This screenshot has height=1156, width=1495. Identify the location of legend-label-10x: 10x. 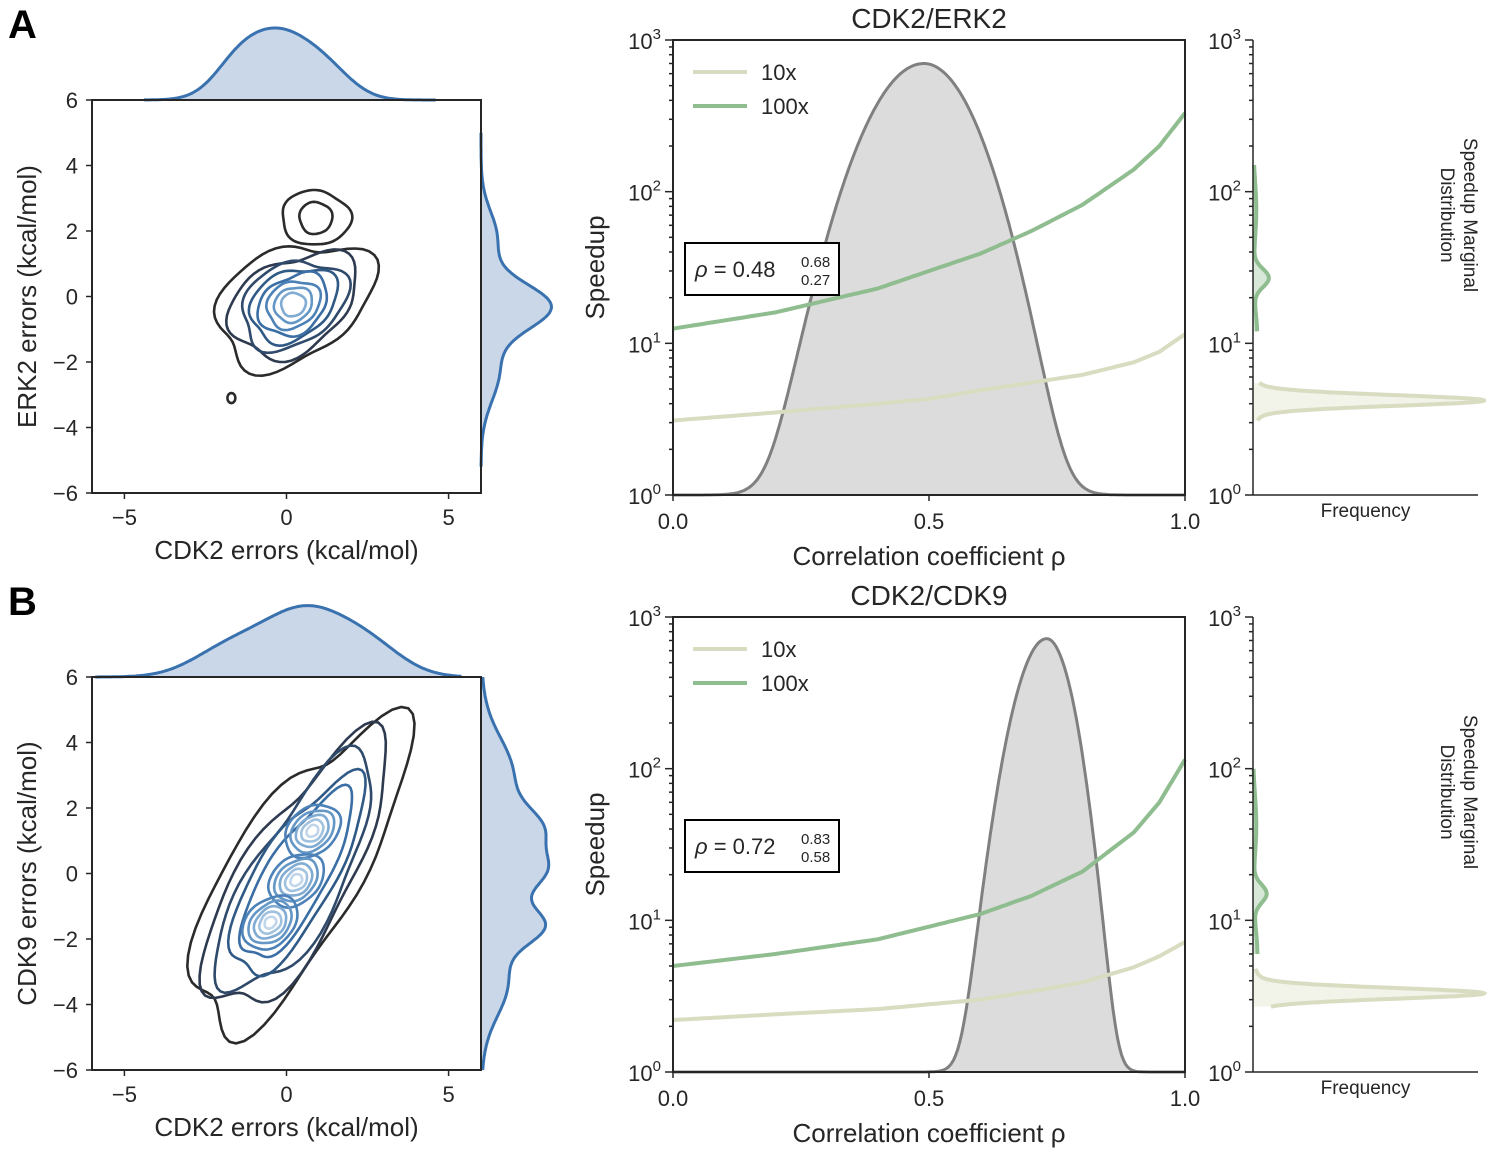
(778, 649).